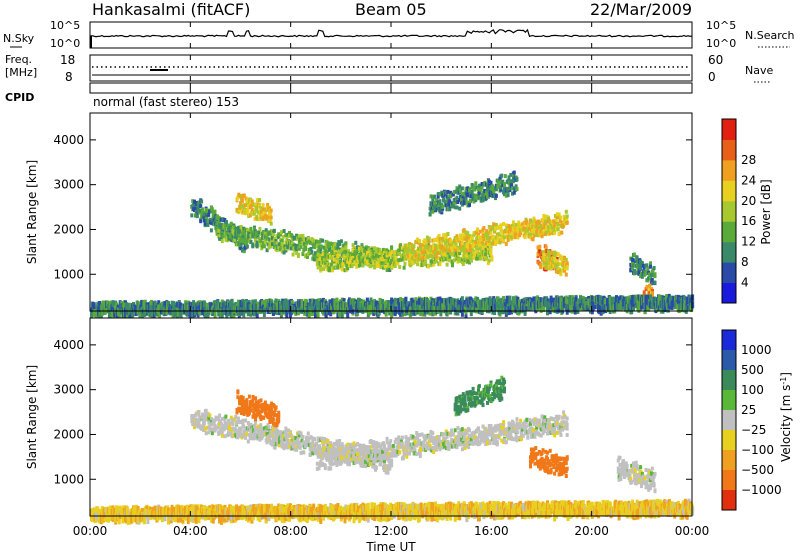 Image resolution: width=800 pixels, height=554 pixels. What do you see at coordinates (391, 9) in the screenshot?
I see `beam-title: Beam 05` at bounding box center [391, 9].